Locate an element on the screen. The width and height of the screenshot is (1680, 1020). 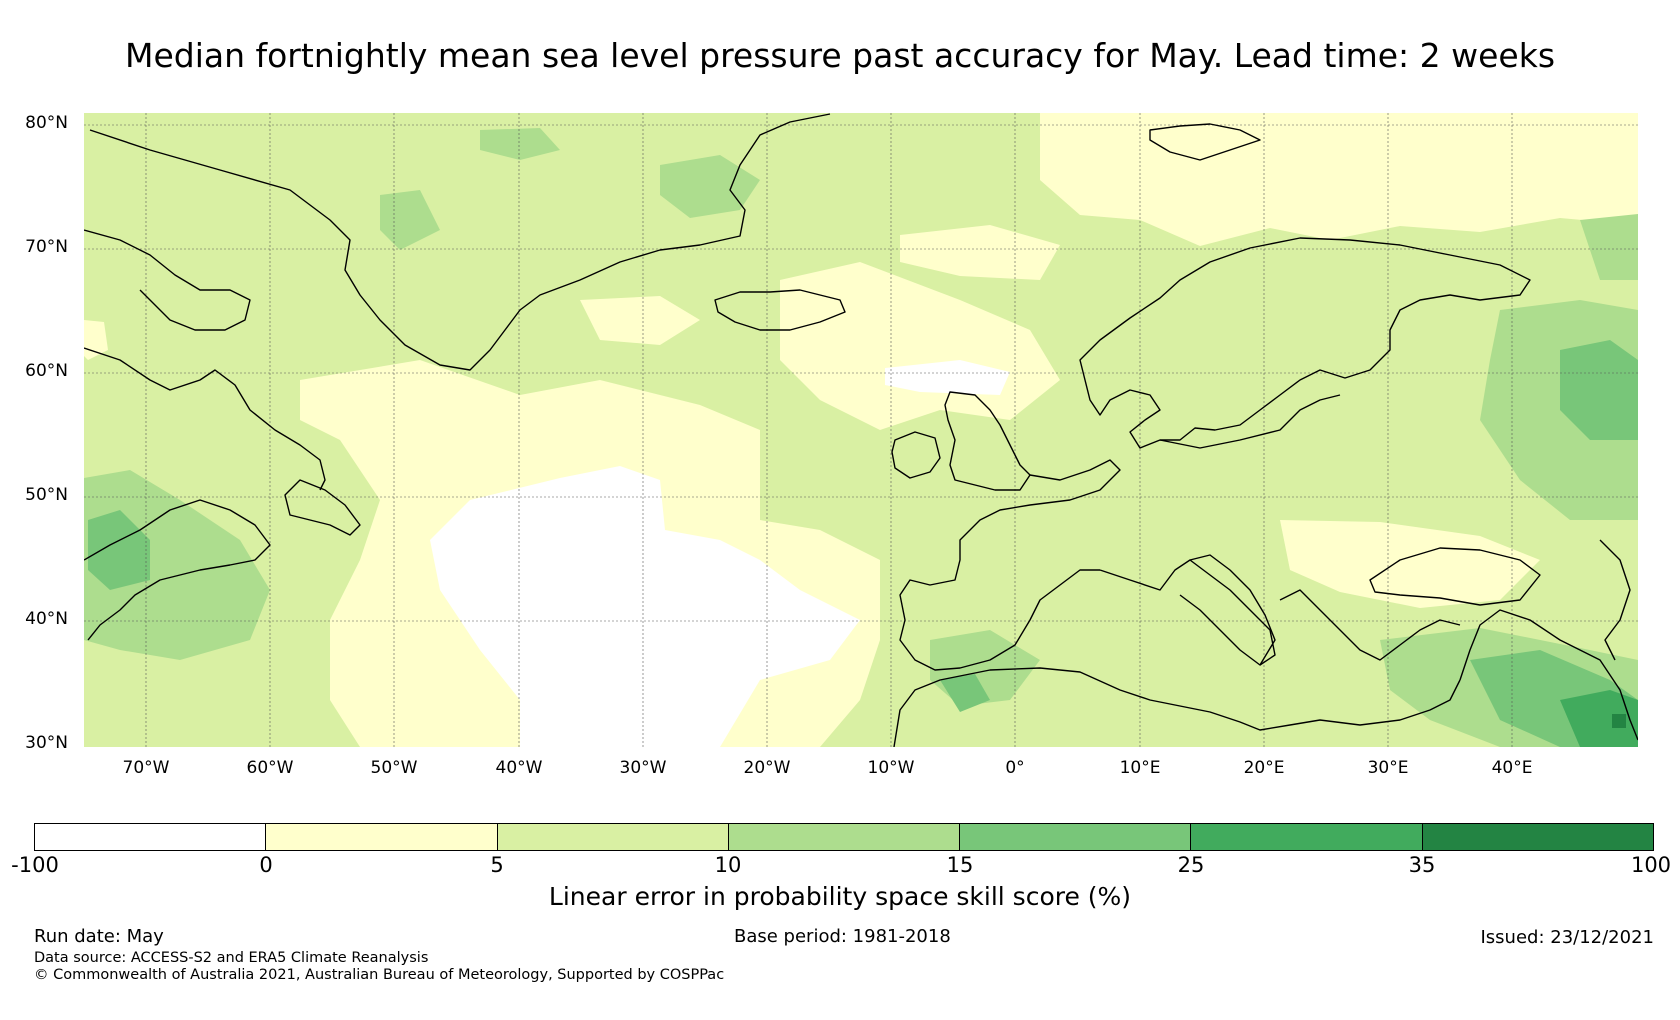
lat-label-60n: 60°N is located at coordinates (46, 371).